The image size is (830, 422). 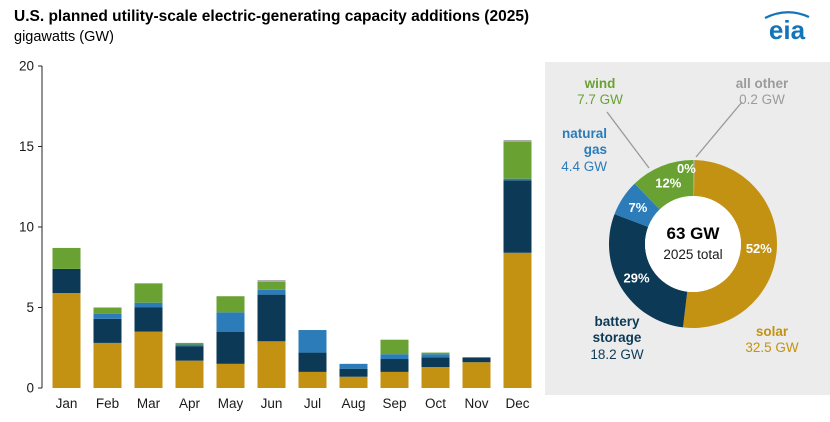 I want to click on bar-segment-all-other-Dec, so click(x=517, y=141).